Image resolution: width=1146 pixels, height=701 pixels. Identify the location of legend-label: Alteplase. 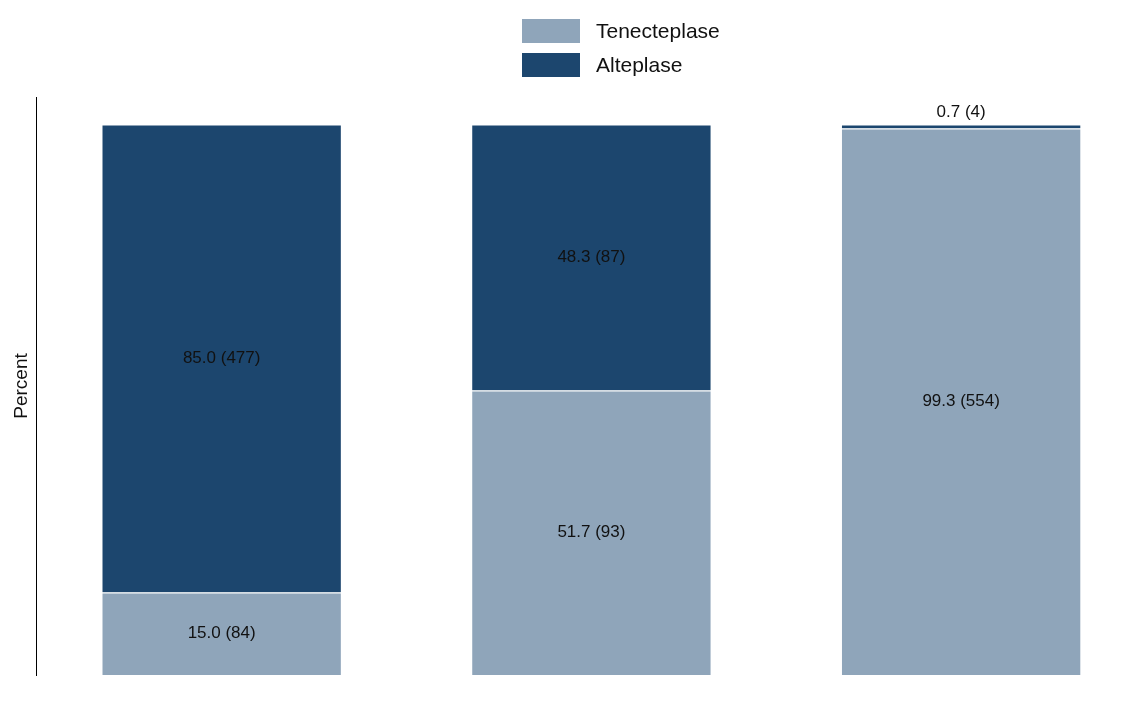
(639, 65).